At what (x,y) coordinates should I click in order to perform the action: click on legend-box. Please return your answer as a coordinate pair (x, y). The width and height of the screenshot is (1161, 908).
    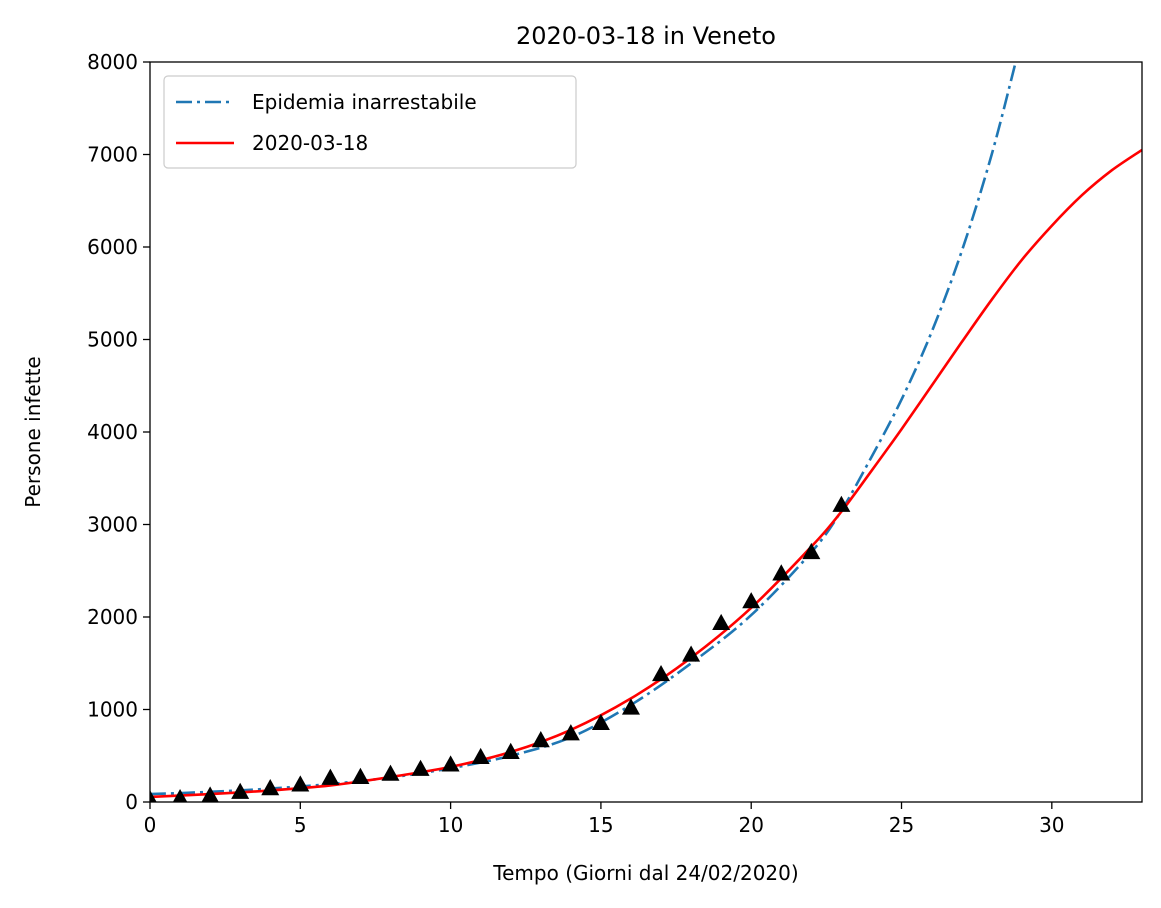
    Looking at the image, I should click on (370, 122).